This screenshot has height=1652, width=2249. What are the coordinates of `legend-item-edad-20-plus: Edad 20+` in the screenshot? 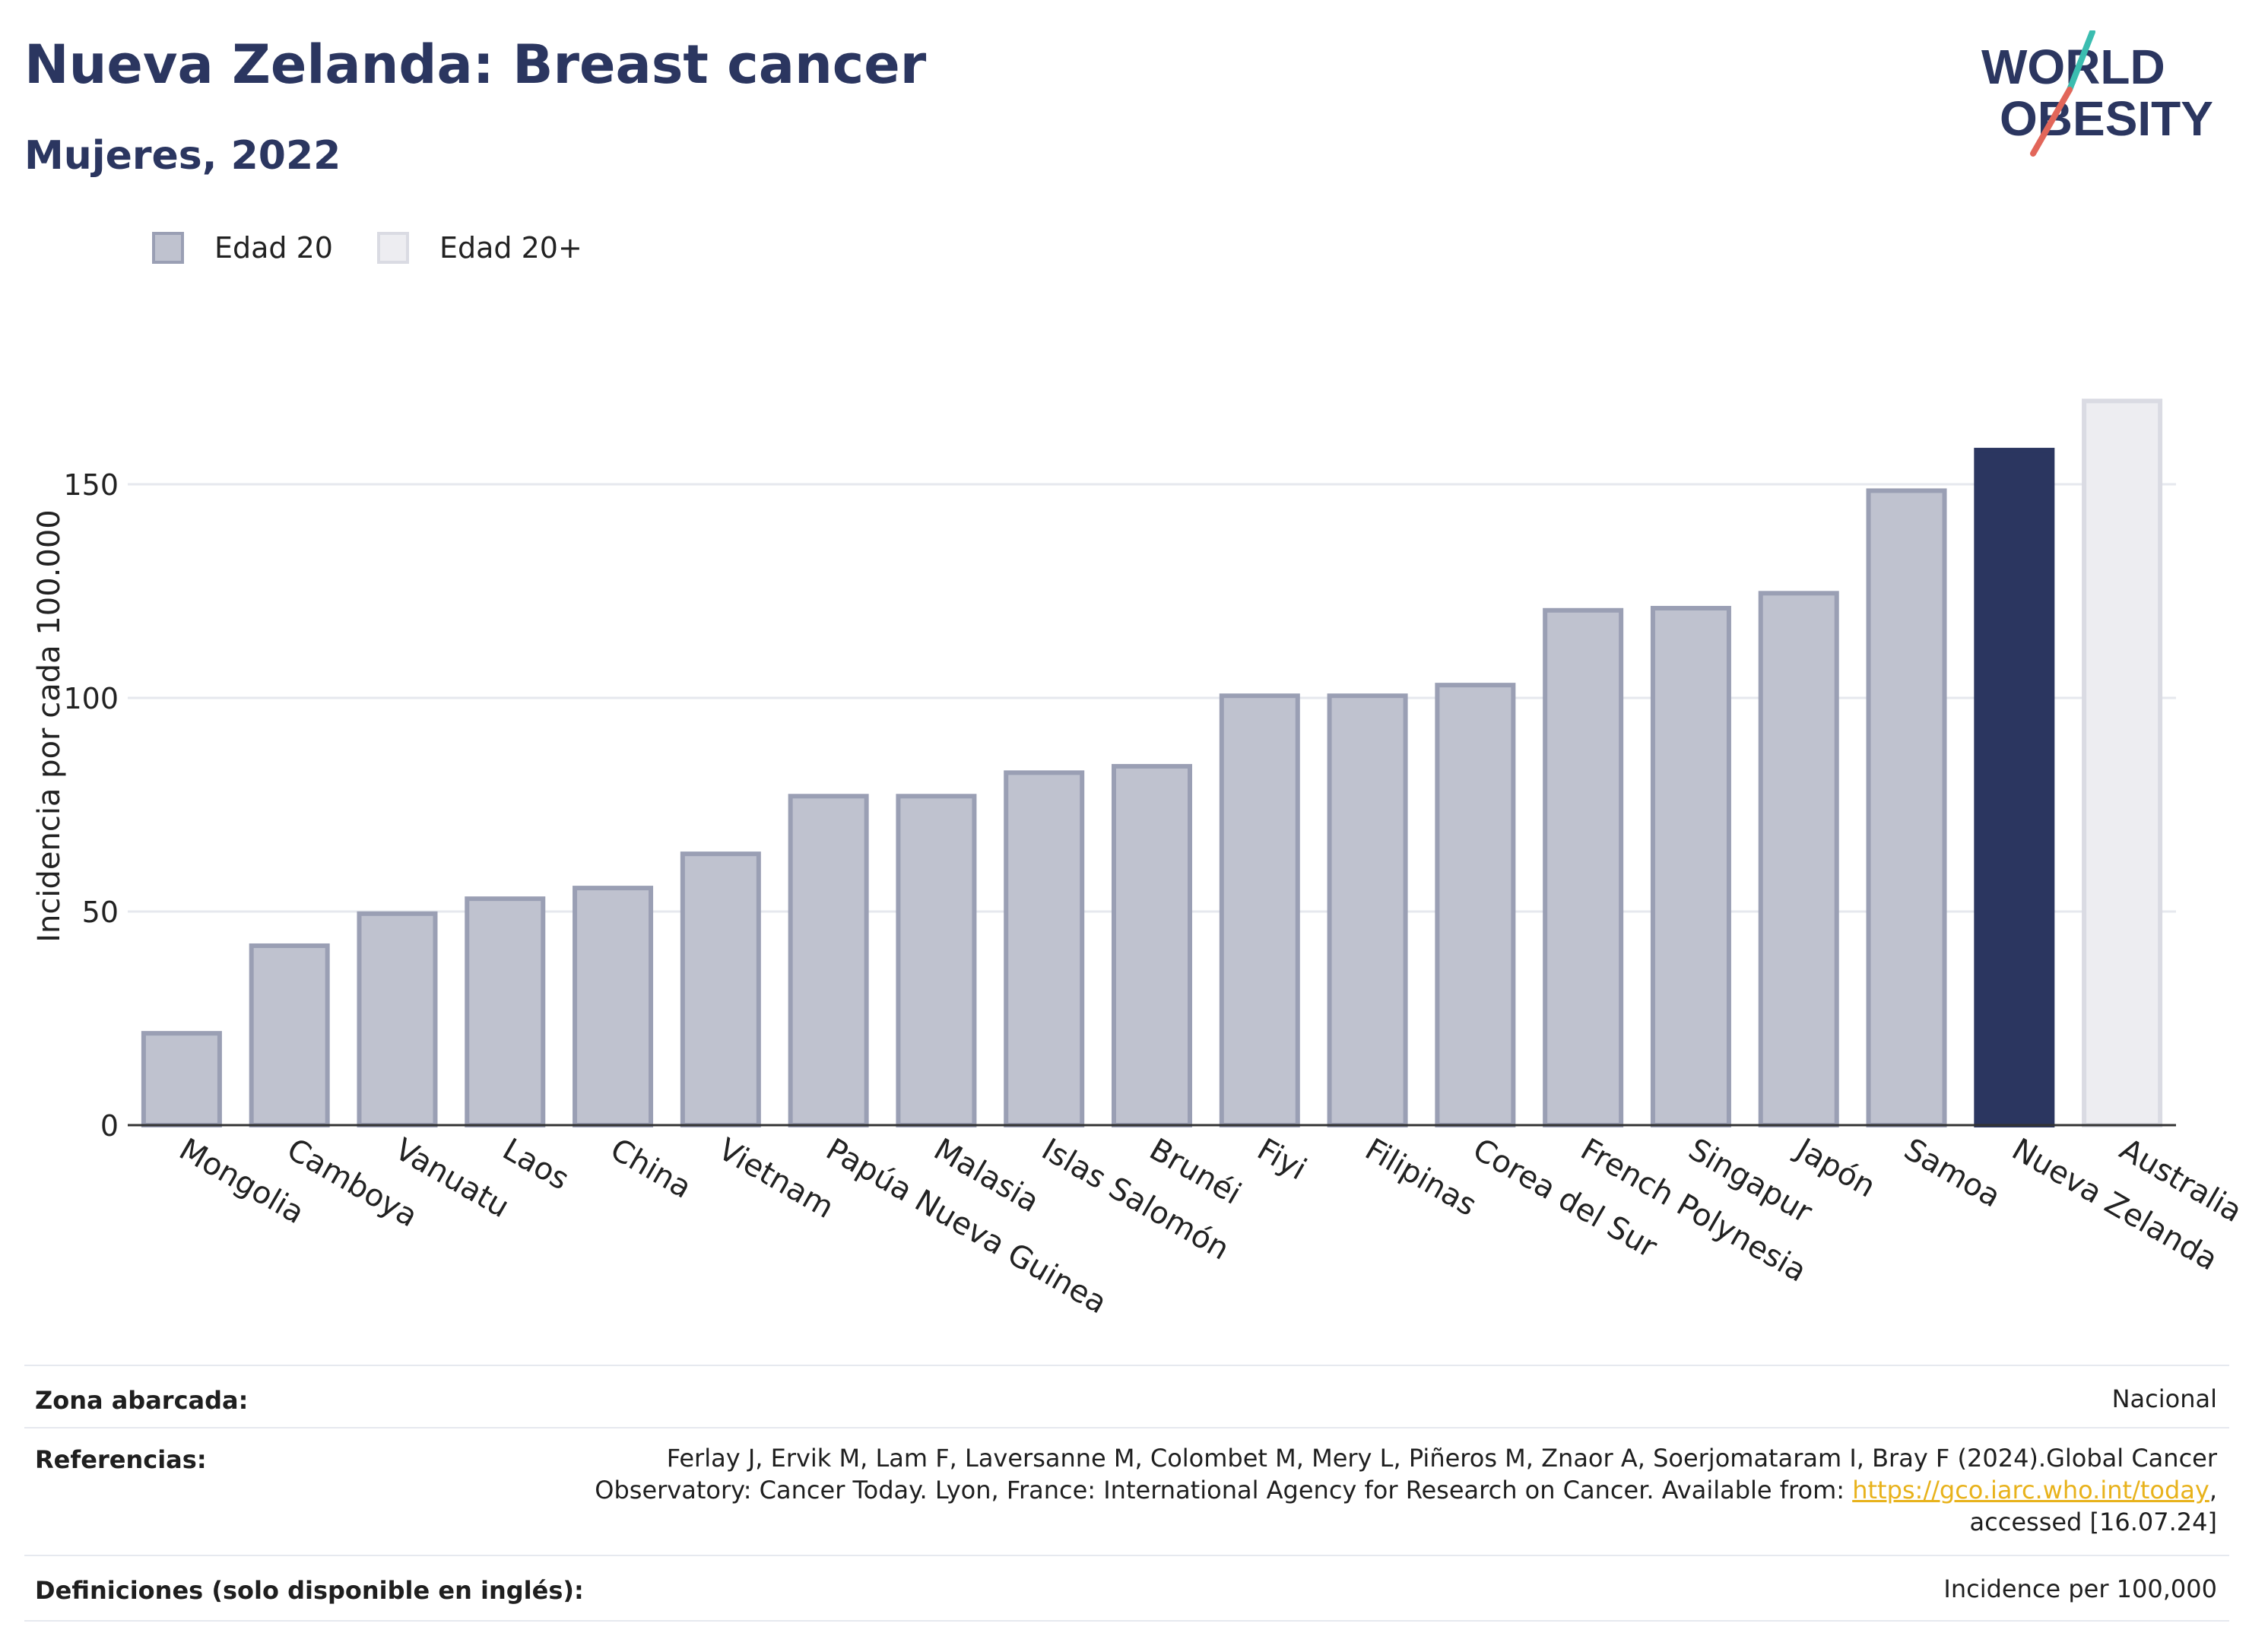 It's located at (479, 248).